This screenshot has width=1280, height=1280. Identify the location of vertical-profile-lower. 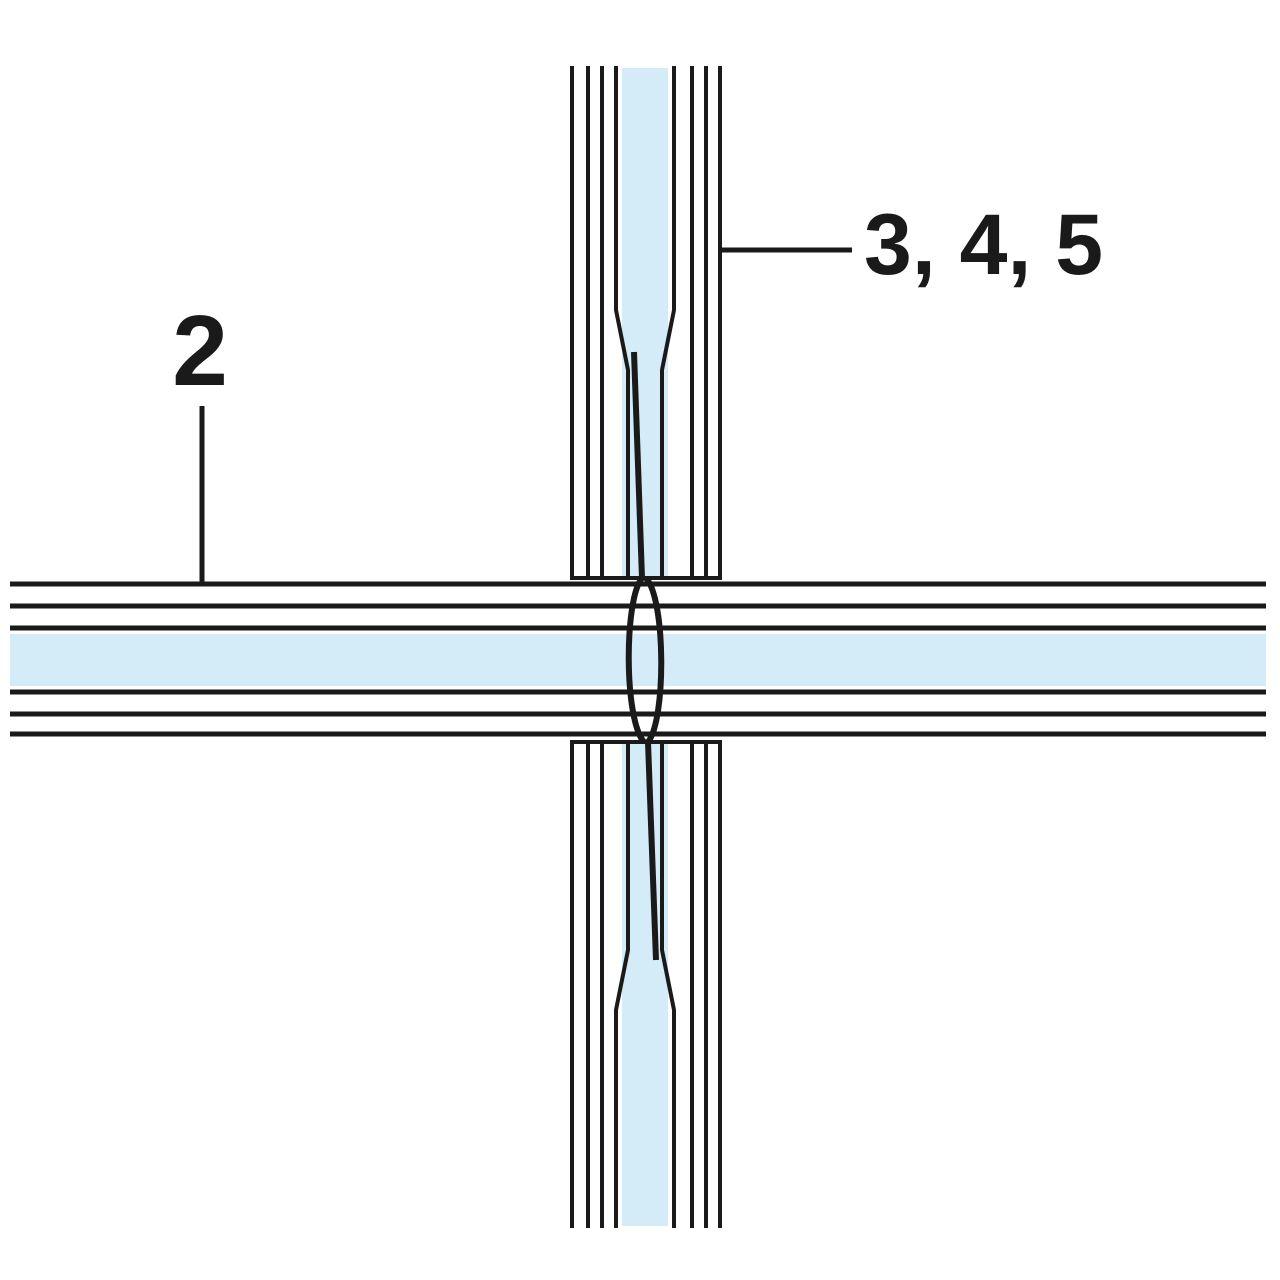
(646, 984).